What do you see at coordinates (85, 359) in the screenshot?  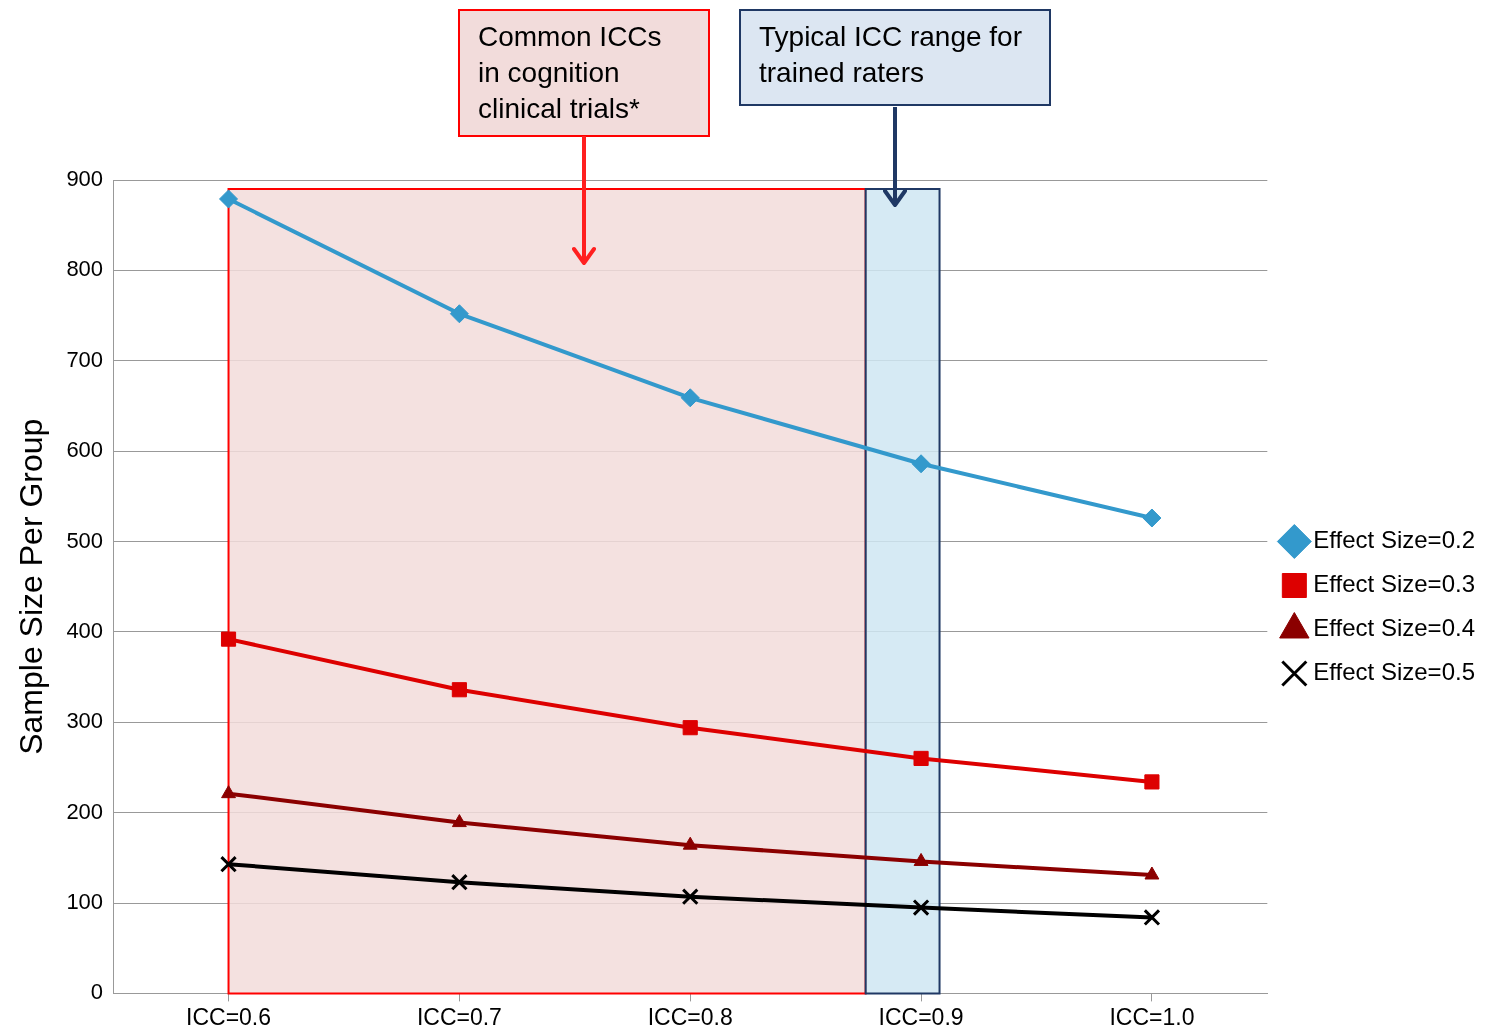 I see `y-tick-label: 700` at bounding box center [85, 359].